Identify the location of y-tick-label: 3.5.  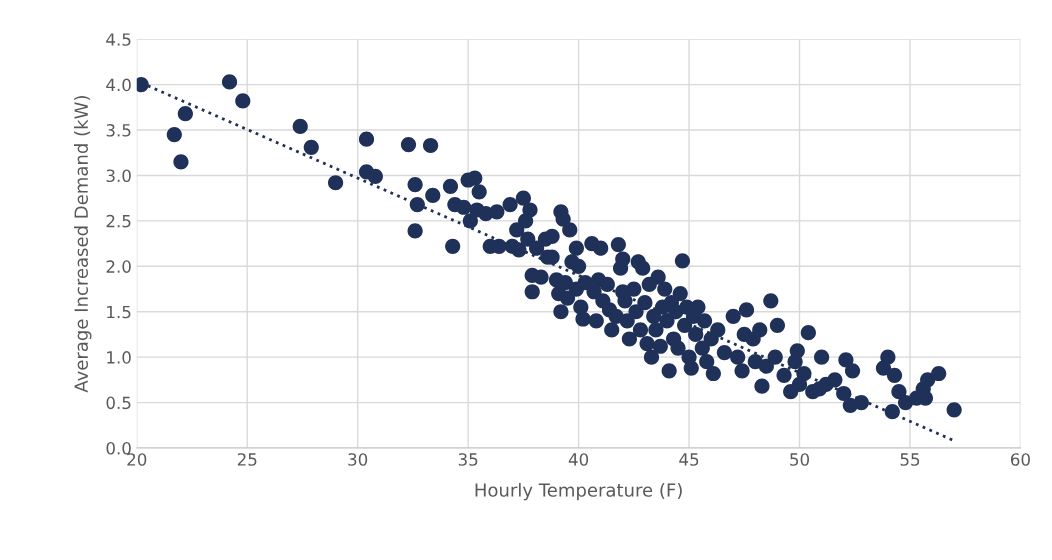
(118, 130).